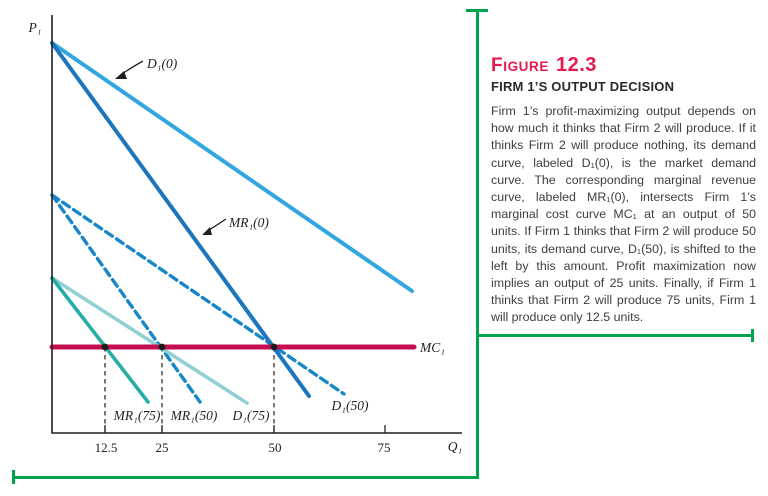 The width and height of the screenshot is (768, 496). What do you see at coordinates (132, 67) in the screenshot?
I see `d1-0-arrow` at bounding box center [132, 67].